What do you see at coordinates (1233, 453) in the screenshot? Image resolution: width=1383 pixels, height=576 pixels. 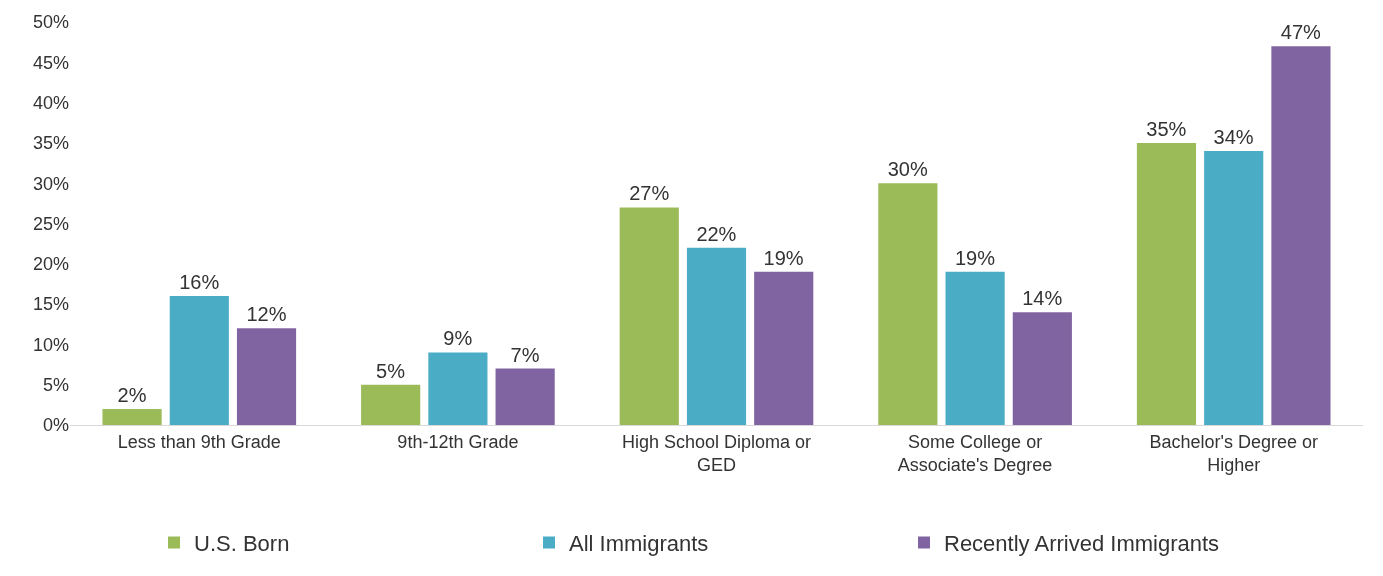 I see `x-tick-label: Bachelor's Degree or Higher` at bounding box center [1233, 453].